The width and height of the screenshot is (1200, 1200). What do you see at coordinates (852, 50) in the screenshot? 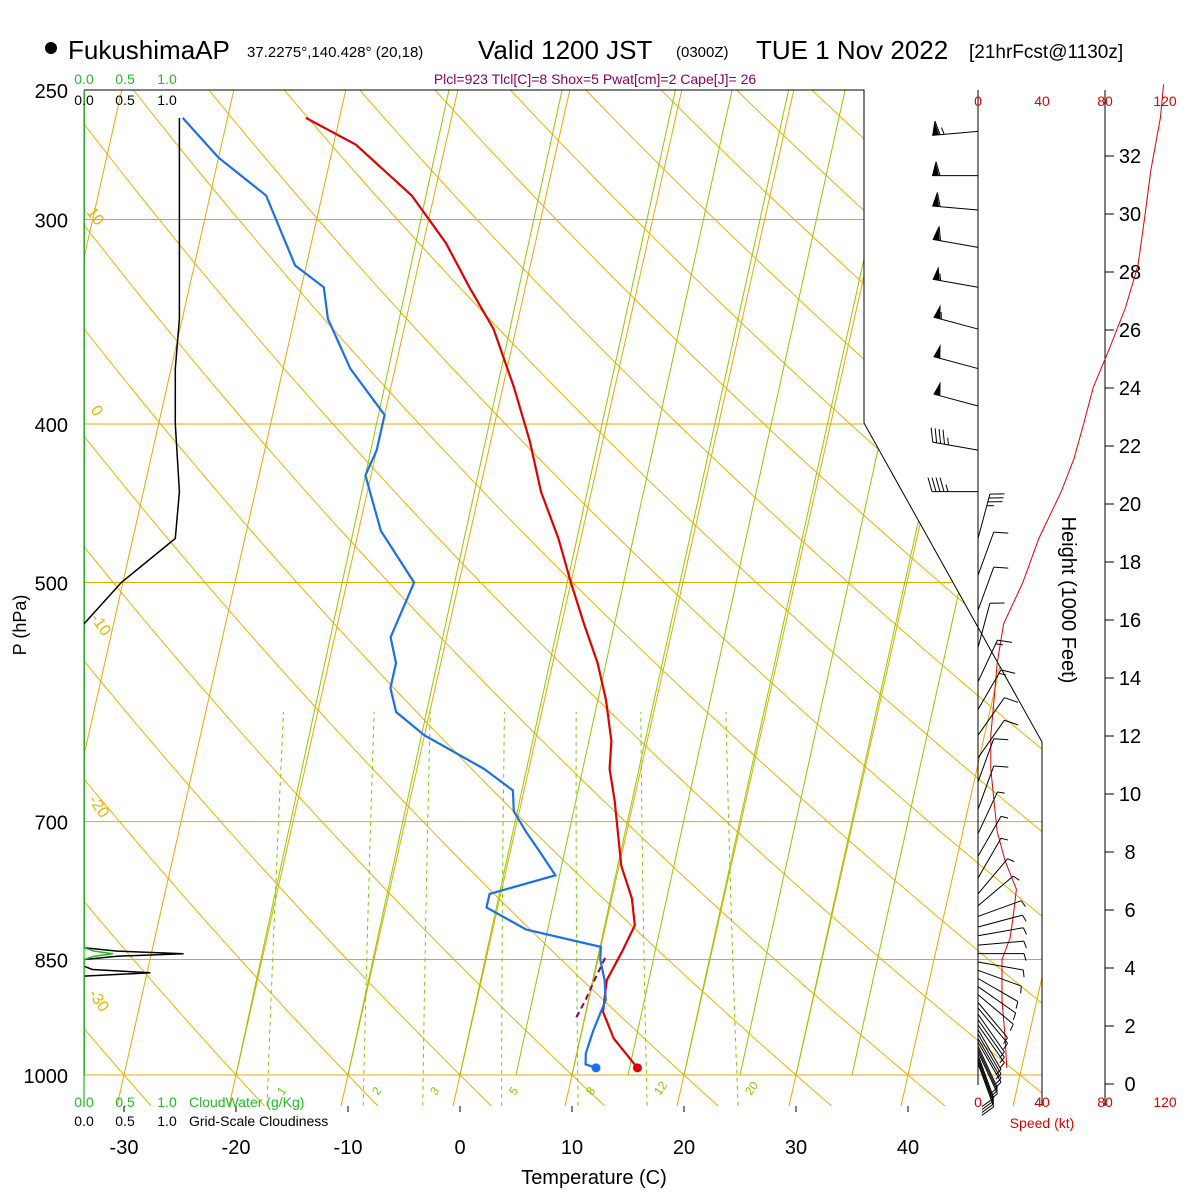
I see `valid-date: TUE 1 Nov 2022` at bounding box center [852, 50].